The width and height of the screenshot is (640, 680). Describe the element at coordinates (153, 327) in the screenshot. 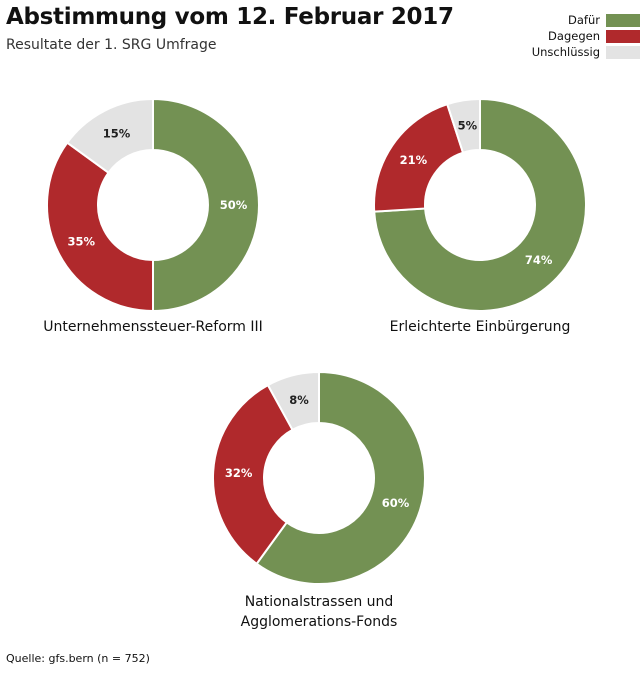

I see `chart-label-unternehmenssteuer: Unternehmenssteuer-Reform III` at that location.